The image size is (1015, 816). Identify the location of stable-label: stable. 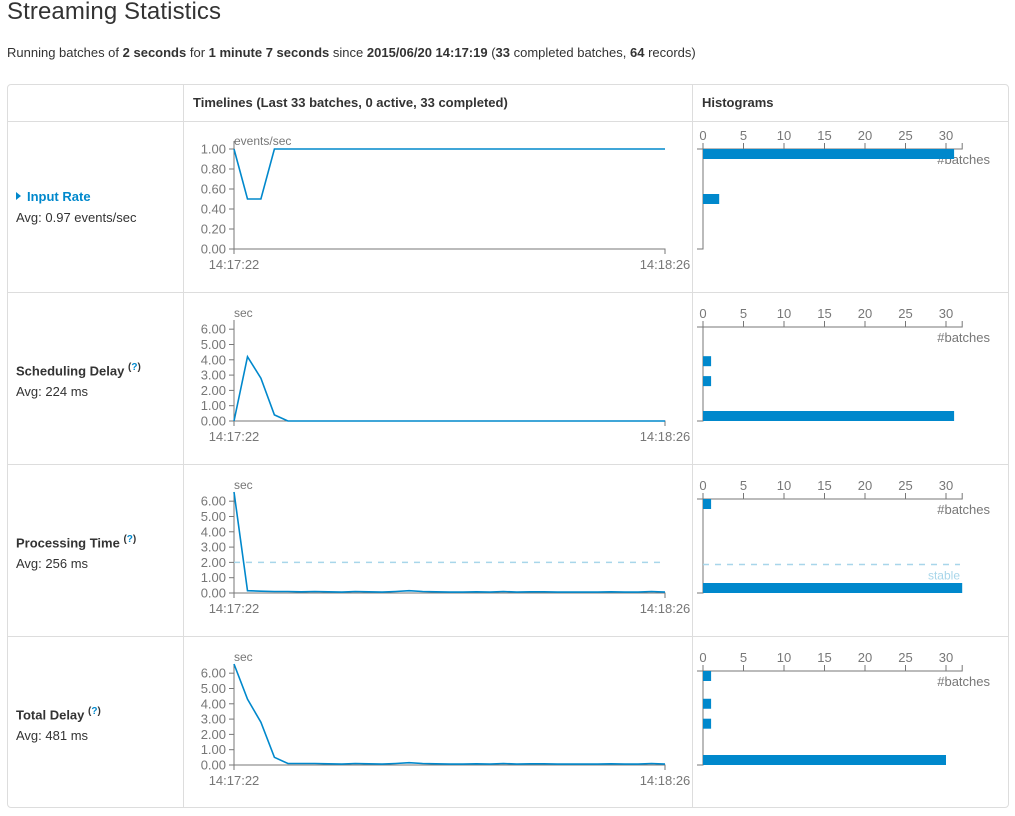
(944, 576).